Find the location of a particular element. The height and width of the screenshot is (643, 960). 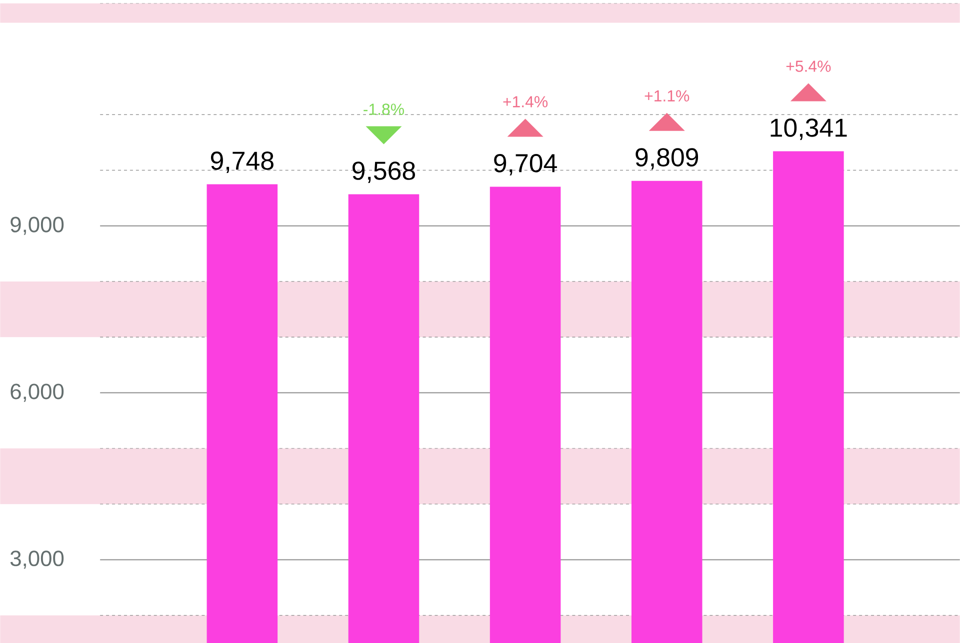

data-label: 9,568 is located at coordinates (384, 172).